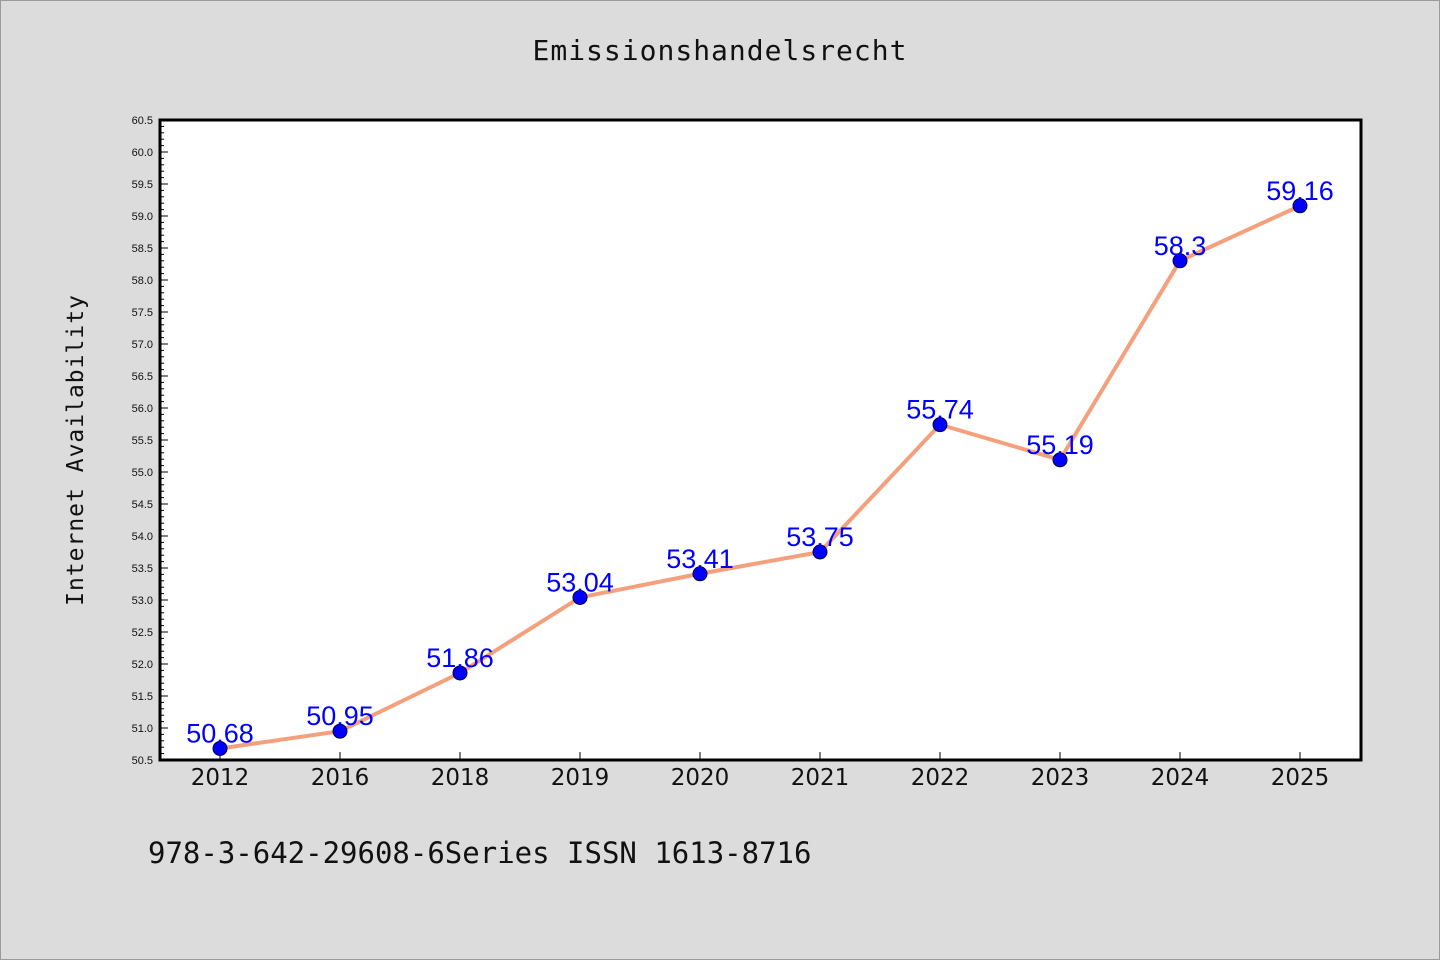 Image resolution: width=1440 pixels, height=960 pixels. I want to click on y-tick-label: 55.5, so click(142, 441).